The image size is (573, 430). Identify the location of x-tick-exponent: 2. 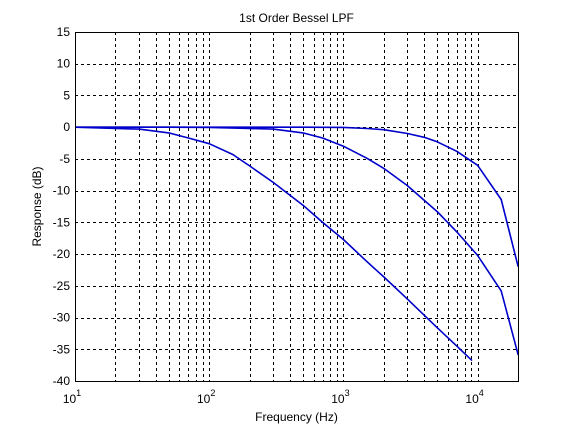
(212, 393).